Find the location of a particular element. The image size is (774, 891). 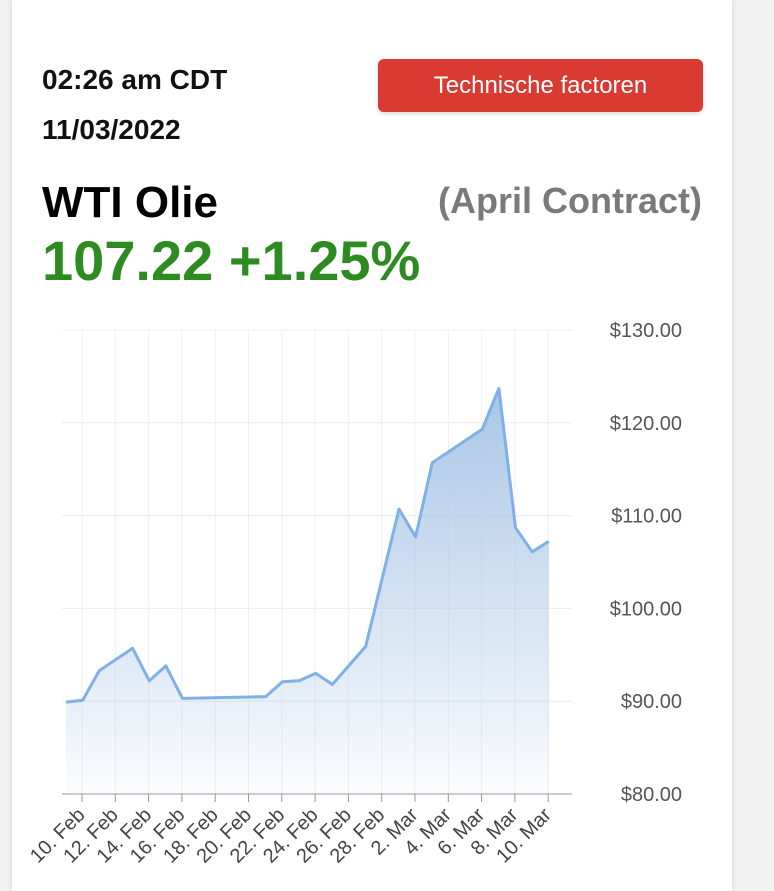

price-value: 107.22 is located at coordinates (128, 260).